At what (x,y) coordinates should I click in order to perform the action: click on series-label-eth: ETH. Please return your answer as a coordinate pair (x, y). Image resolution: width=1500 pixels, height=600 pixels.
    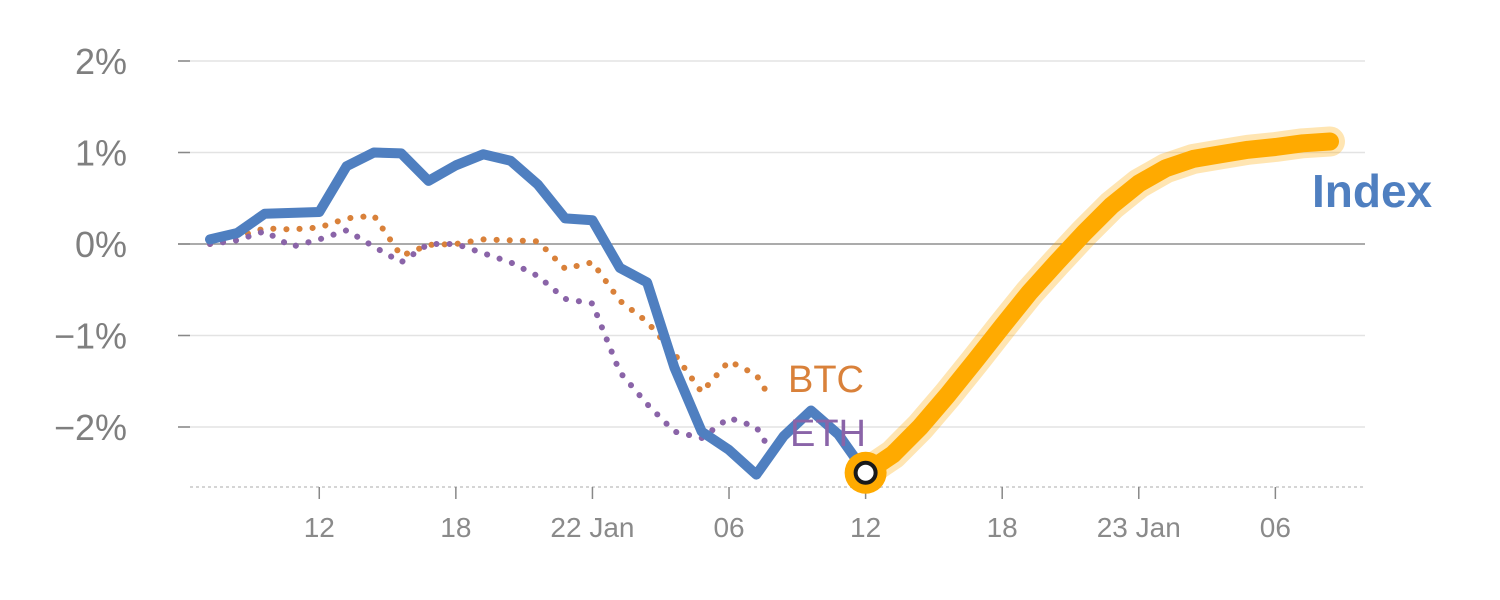
    Looking at the image, I should click on (828, 434).